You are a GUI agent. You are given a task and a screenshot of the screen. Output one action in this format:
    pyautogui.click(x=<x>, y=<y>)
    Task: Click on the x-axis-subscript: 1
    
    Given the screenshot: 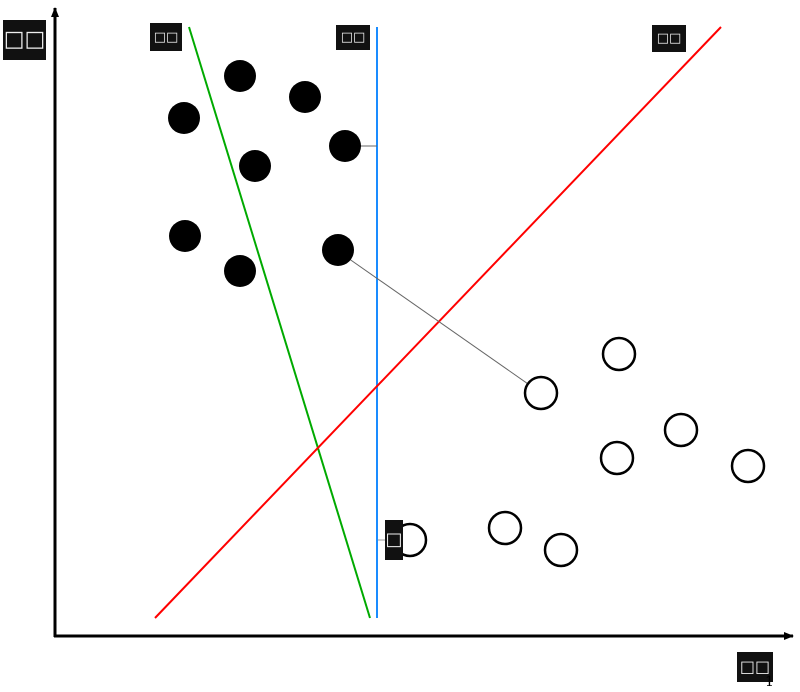 What is the action you would take?
    pyautogui.click(x=769, y=682)
    